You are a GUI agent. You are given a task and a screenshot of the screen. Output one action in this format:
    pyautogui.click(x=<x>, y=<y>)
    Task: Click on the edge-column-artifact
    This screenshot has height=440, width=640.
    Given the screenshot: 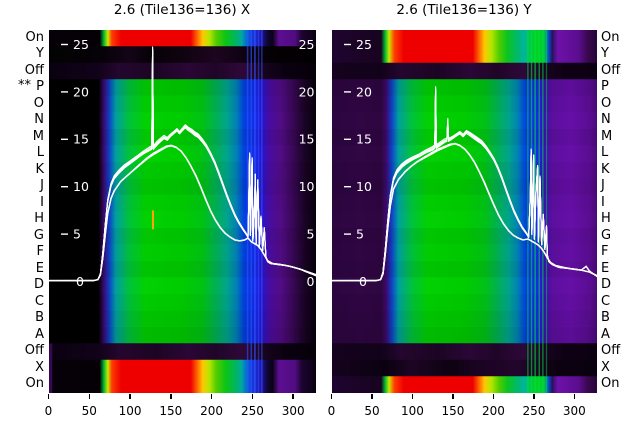 What is the action you would take?
    pyautogui.click(x=50, y=368)
    